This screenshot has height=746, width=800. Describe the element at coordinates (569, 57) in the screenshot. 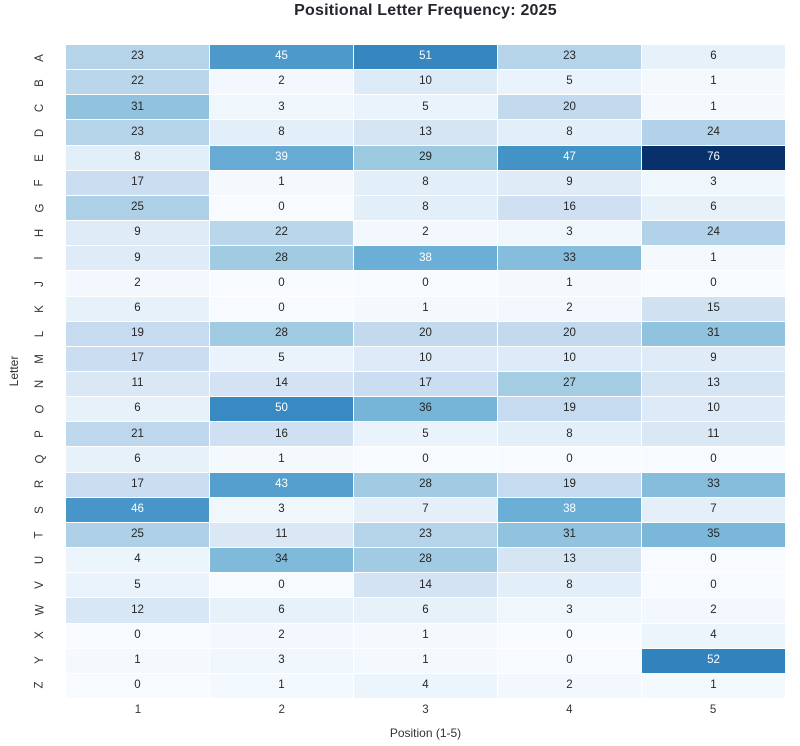

I see `heatmap-cell-A-4: 23` at that location.